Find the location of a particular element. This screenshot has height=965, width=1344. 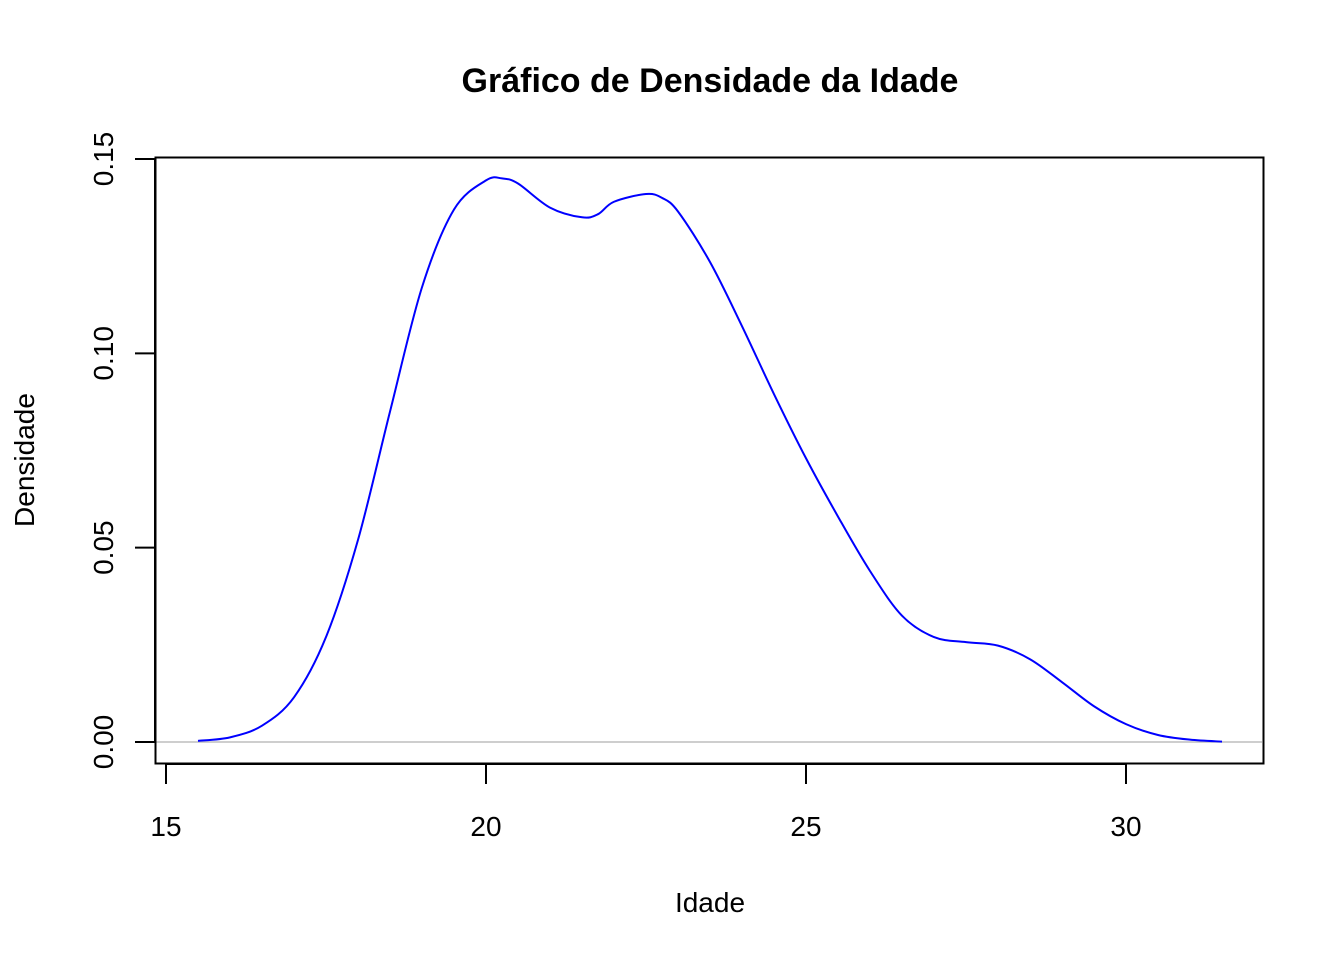

y-axis: 0.00 0.05 0.10 0.15 is located at coordinates (122, 451).